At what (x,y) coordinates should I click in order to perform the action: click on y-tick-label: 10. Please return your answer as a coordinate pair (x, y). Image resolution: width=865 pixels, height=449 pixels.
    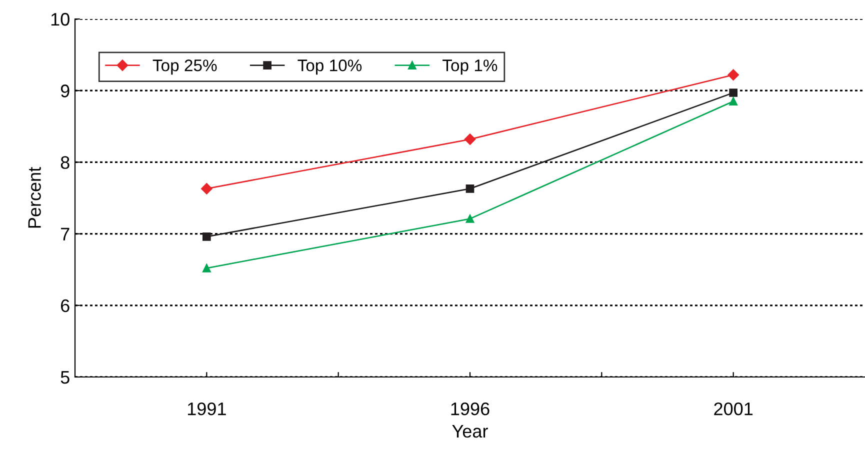
    Looking at the image, I should click on (60, 19).